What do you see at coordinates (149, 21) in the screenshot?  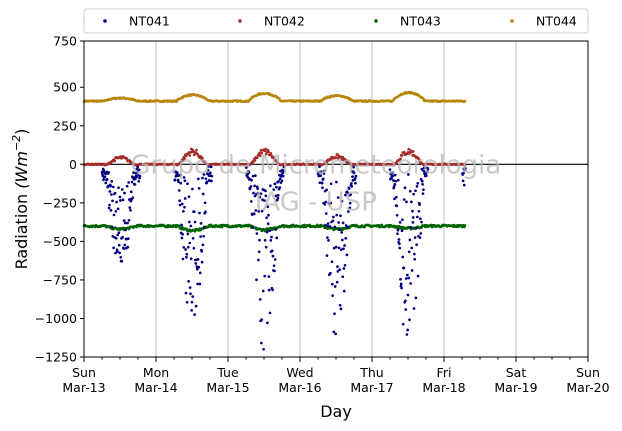 I see `legend-label: NT041` at bounding box center [149, 21].